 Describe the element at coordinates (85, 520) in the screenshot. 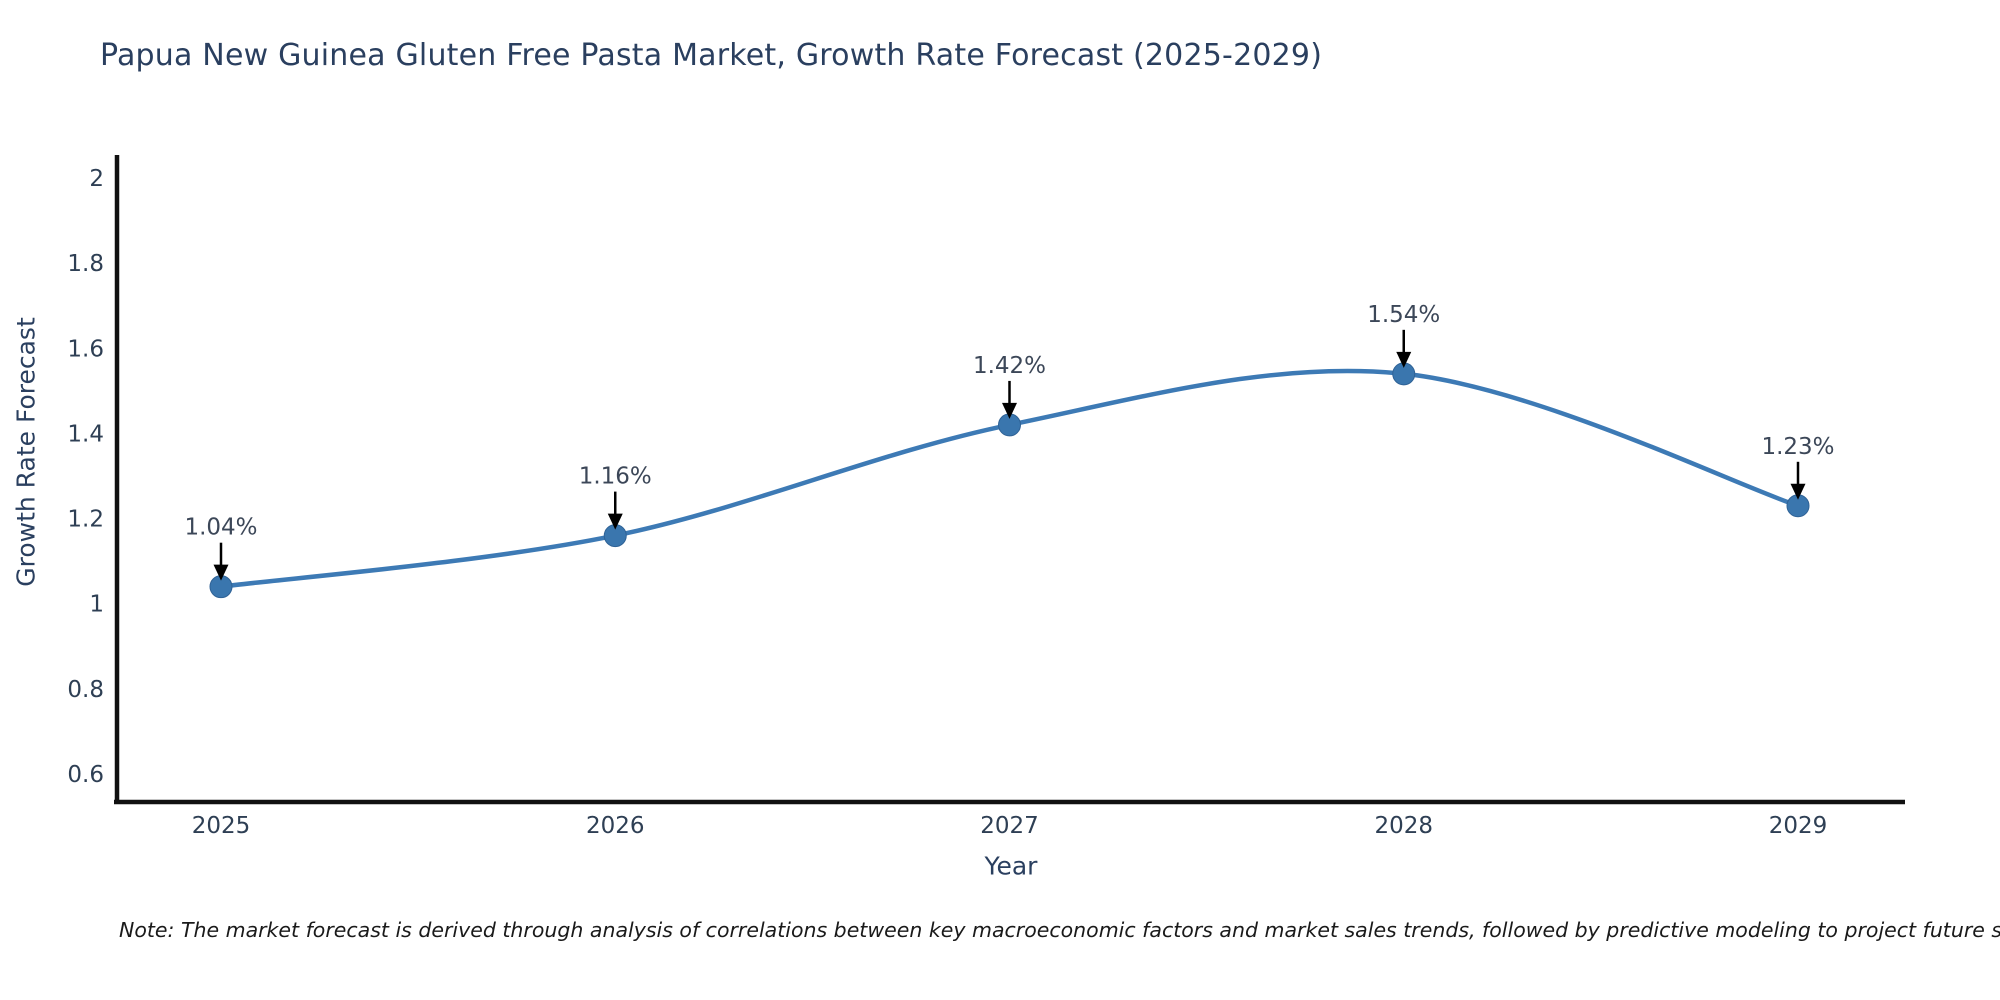

I see `y-tick-label: 1.2` at that location.